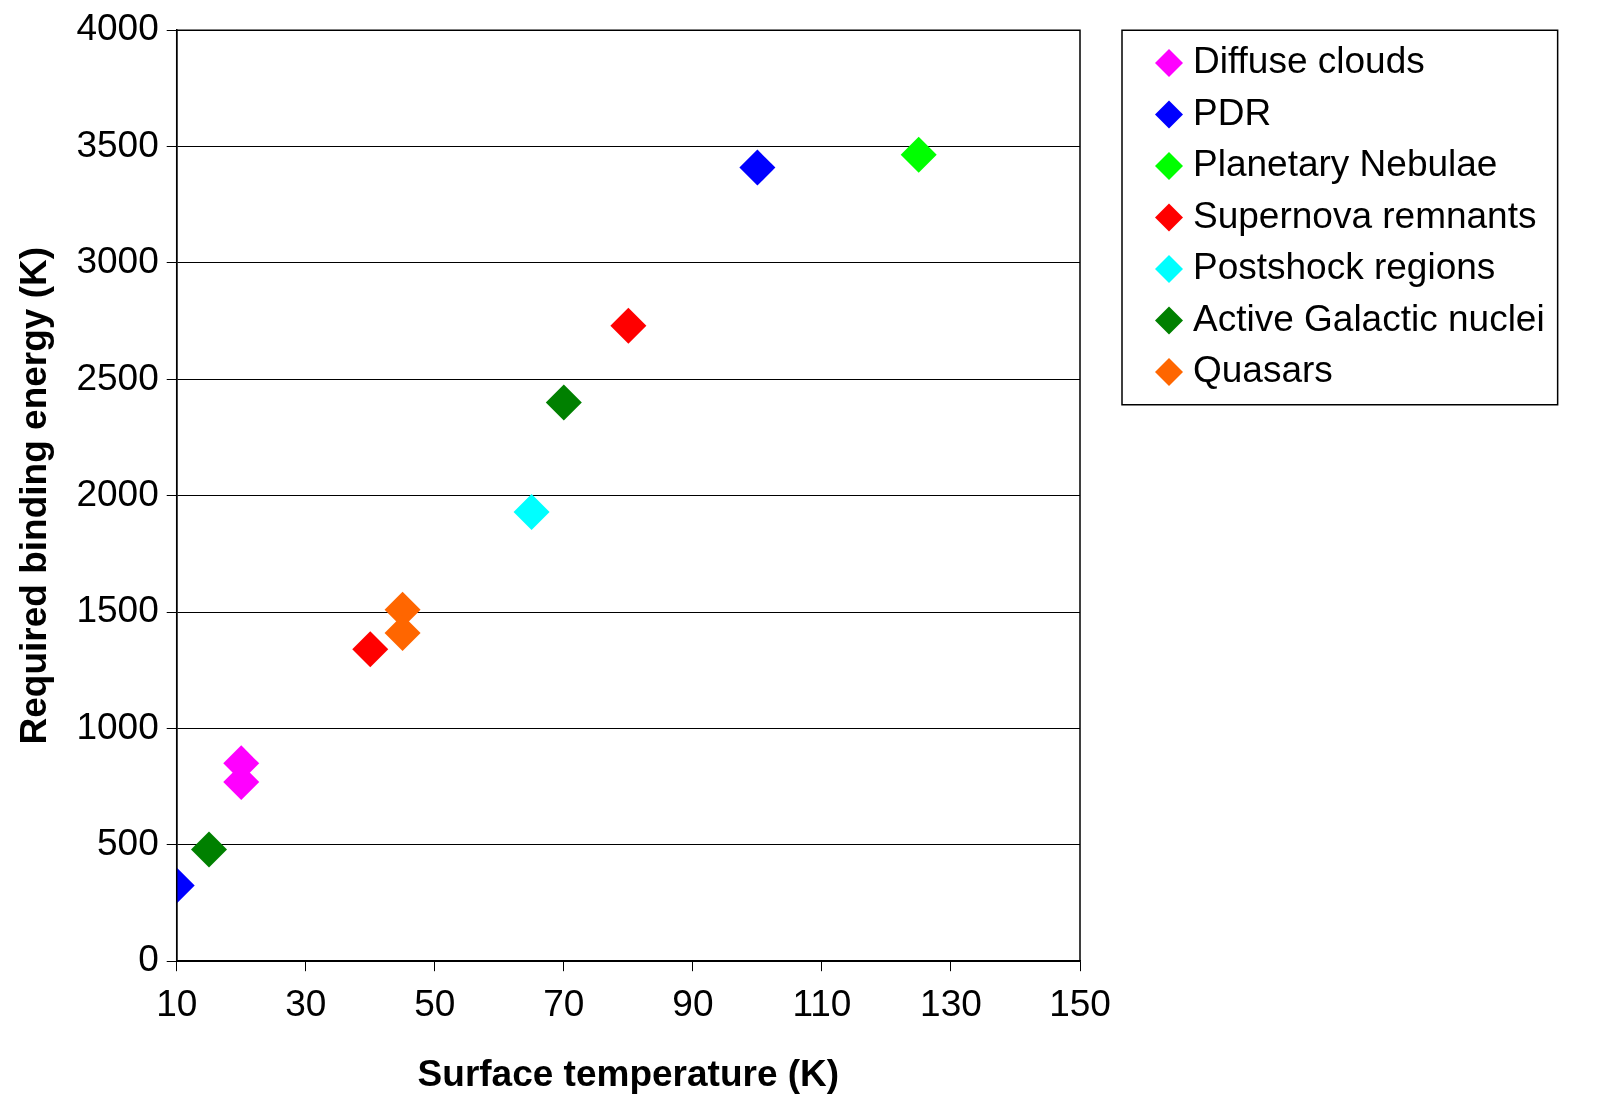  Describe the element at coordinates (177, 1003) in the screenshot. I see `x-tick-label: 10` at that location.